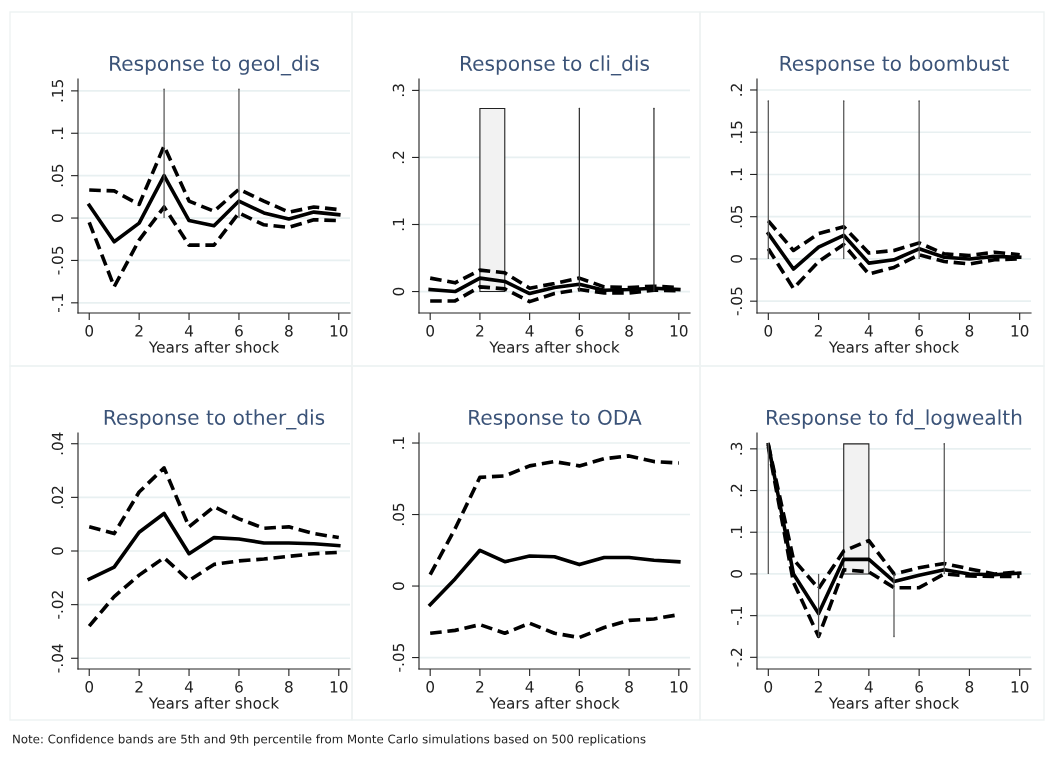  I want to click on chart-title: Response to other_dis, so click(214, 419).